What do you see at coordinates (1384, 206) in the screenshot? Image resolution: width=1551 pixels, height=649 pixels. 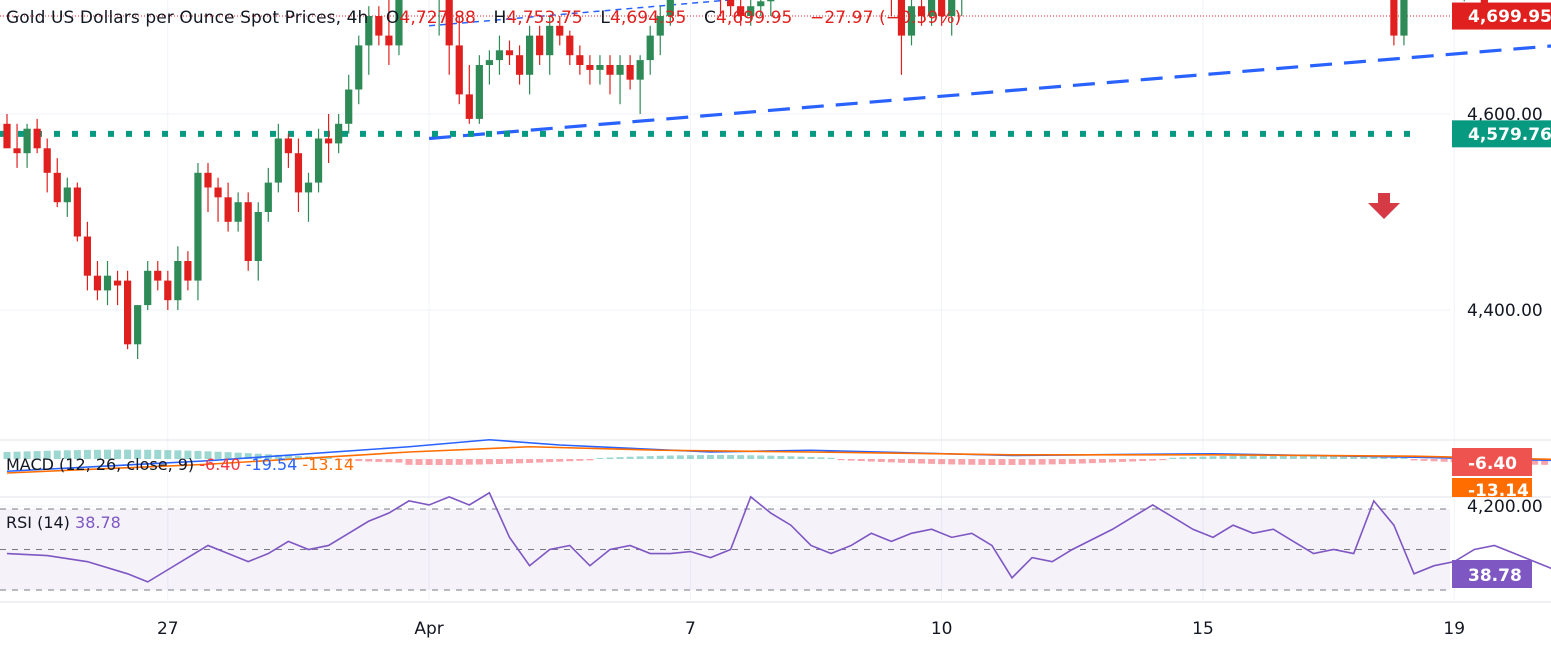 I see `down-arrow-icon` at bounding box center [1384, 206].